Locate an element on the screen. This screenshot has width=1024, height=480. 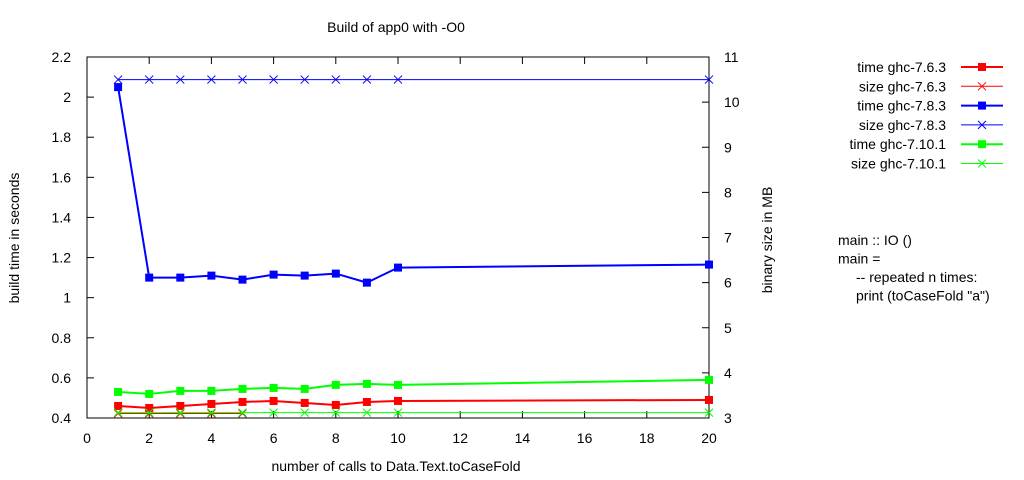
annotation-line: -- repeated n times: is located at coordinates (916, 277).